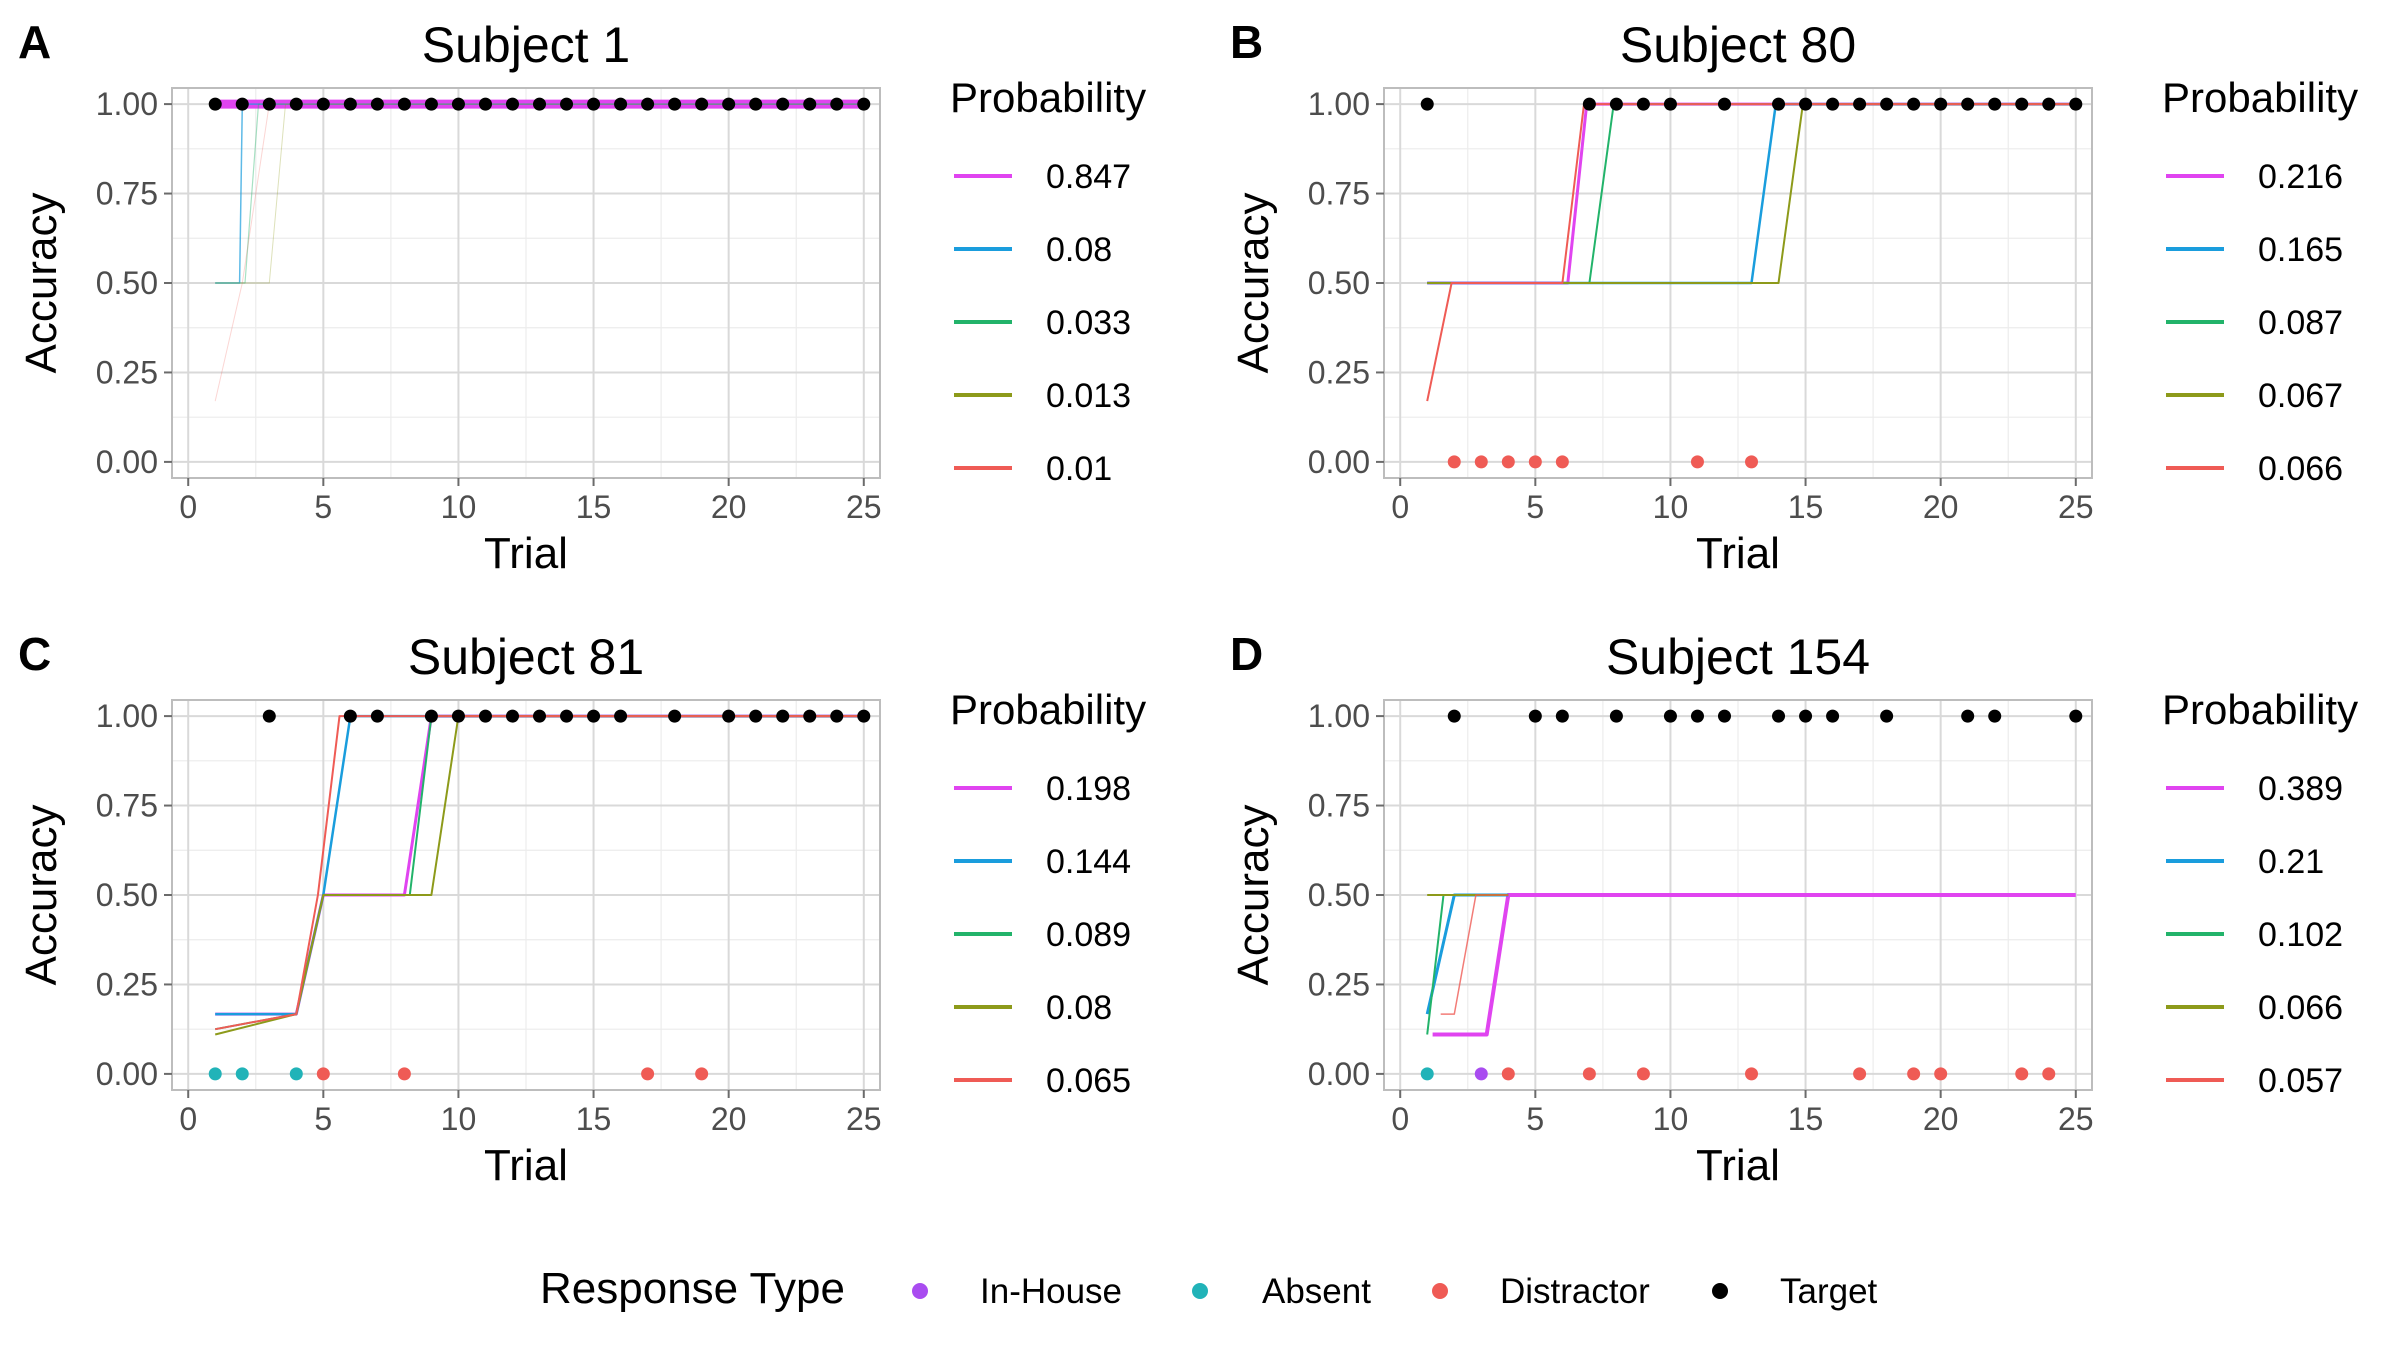 This screenshot has height=1350, width=2400. Describe the element at coordinates (1048, 281) in the screenshot. I see `probability-legend: Probability 0.847 0.08 0.033 0.013 0.01` at that location.